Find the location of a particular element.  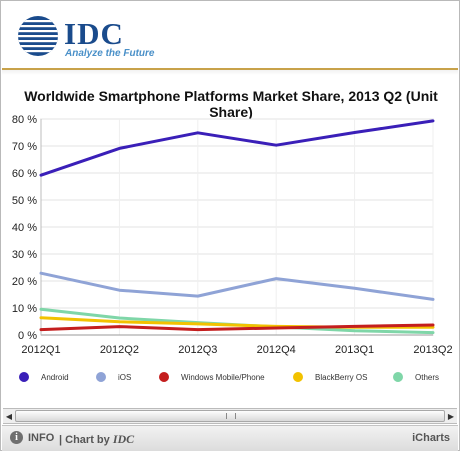

y-tick-label: 50 % is located at coordinates (24, 201).